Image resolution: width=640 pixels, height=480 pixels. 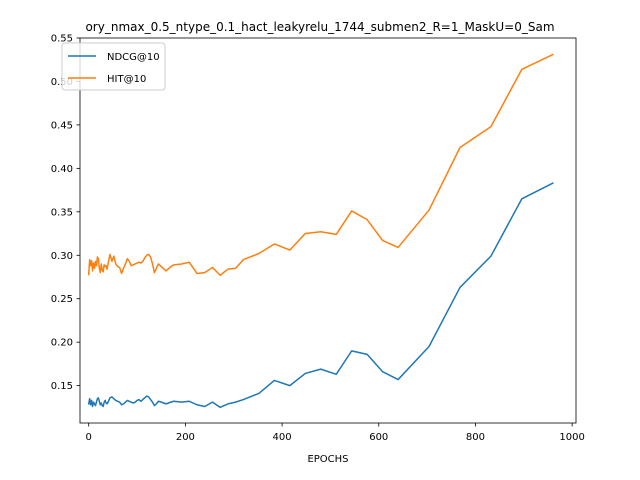 What do you see at coordinates (133, 57) in the screenshot?
I see `legend-label-ndcg10: NDCG@10` at bounding box center [133, 57].